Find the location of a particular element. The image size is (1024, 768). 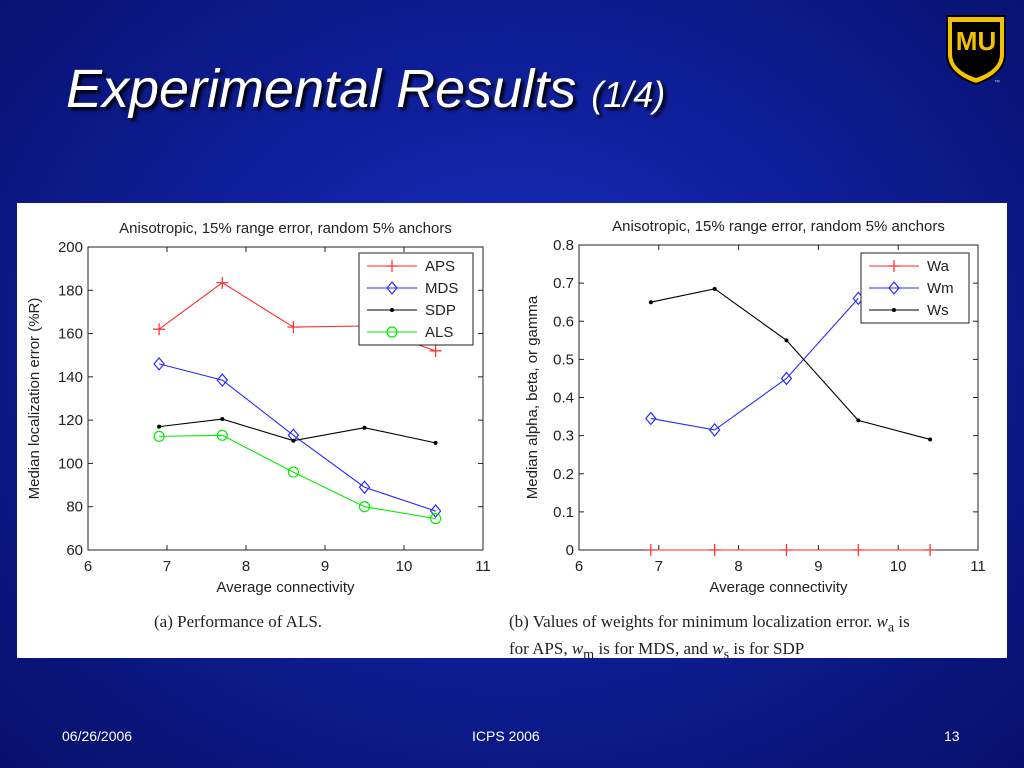

university-logo: MU is located at coordinates (976, 50).